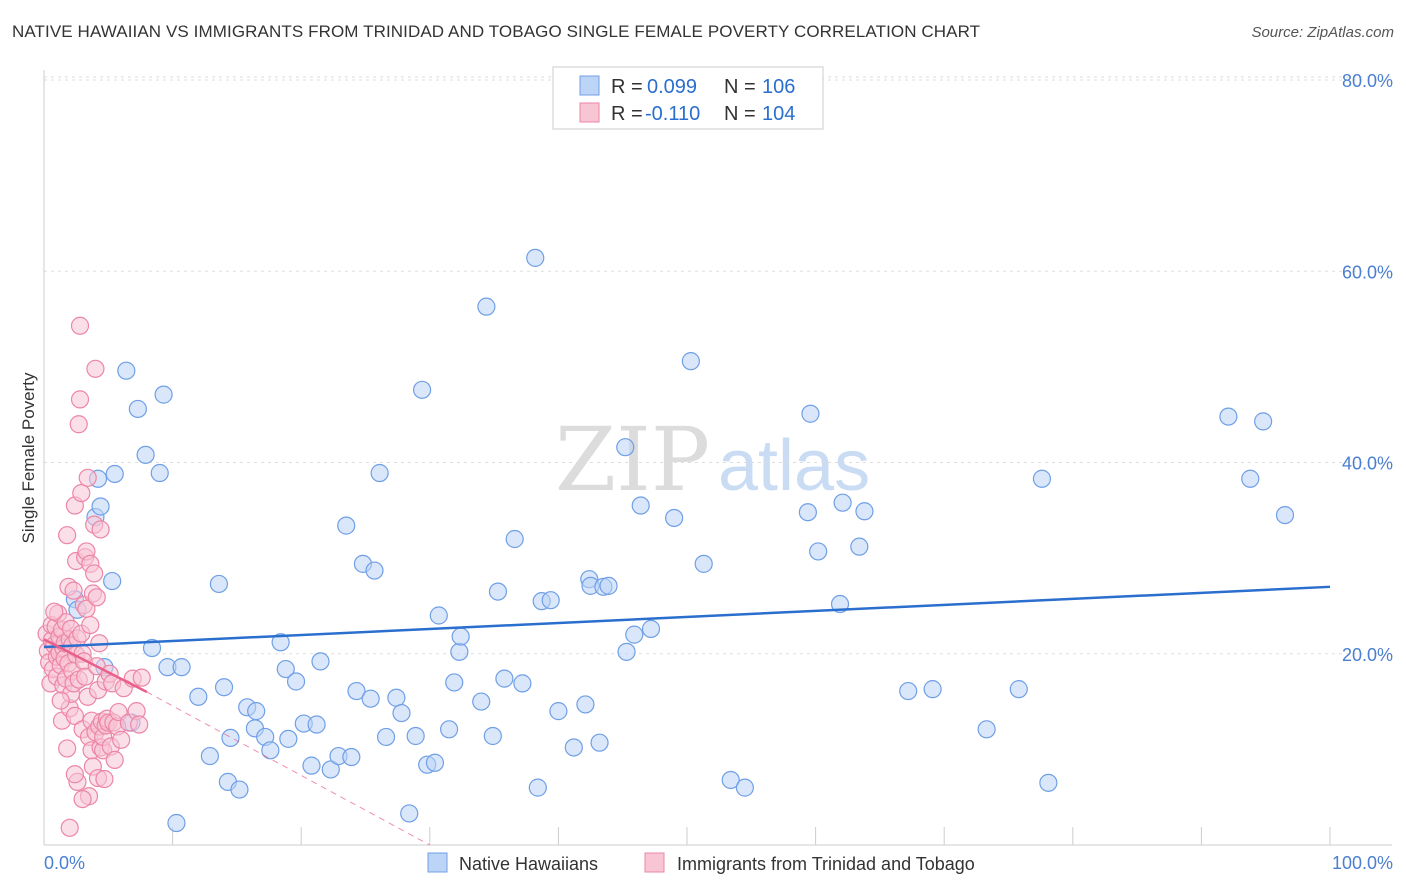  What do you see at coordinates (712, 459) in the screenshot?
I see `watermark: ZIP atlas` at bounding box center [712, 459].